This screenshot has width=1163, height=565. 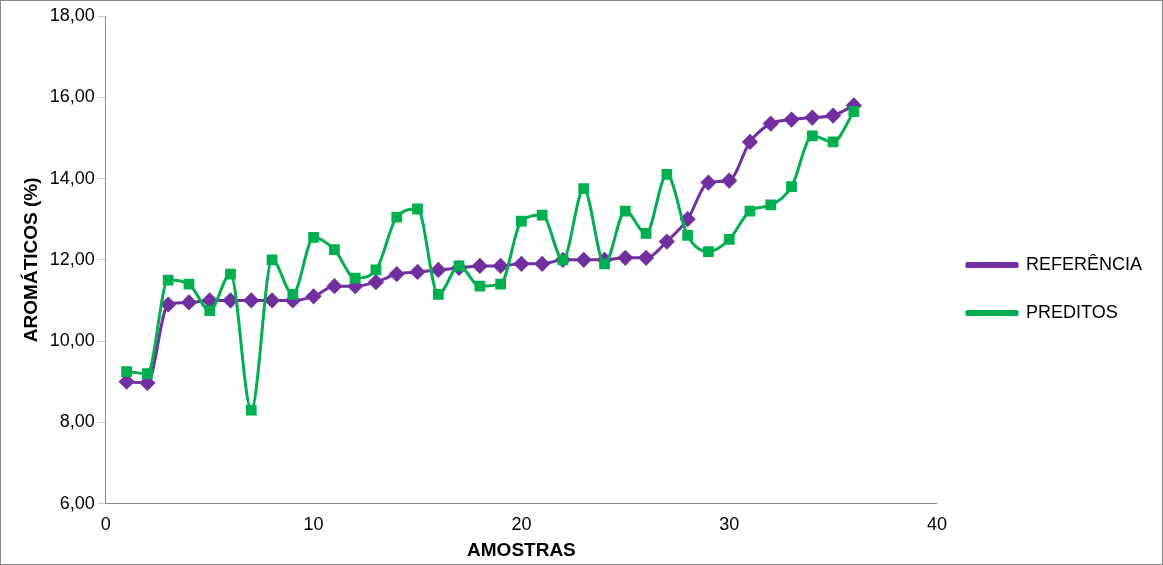 I want to click on y-tick-label: 12,00, so click(x=72, y=258).